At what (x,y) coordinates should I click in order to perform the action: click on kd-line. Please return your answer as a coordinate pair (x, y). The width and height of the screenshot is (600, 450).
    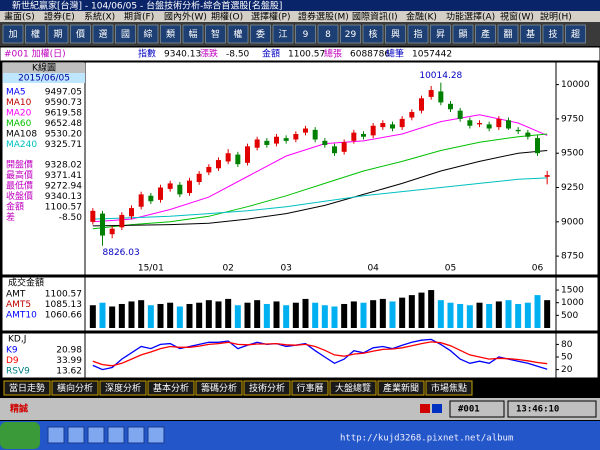
    Looking at the image, I should click on (320, 354).